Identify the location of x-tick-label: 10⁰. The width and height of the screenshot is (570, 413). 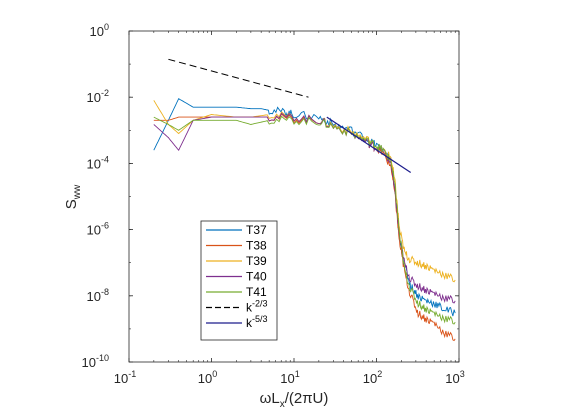
(207, 377).